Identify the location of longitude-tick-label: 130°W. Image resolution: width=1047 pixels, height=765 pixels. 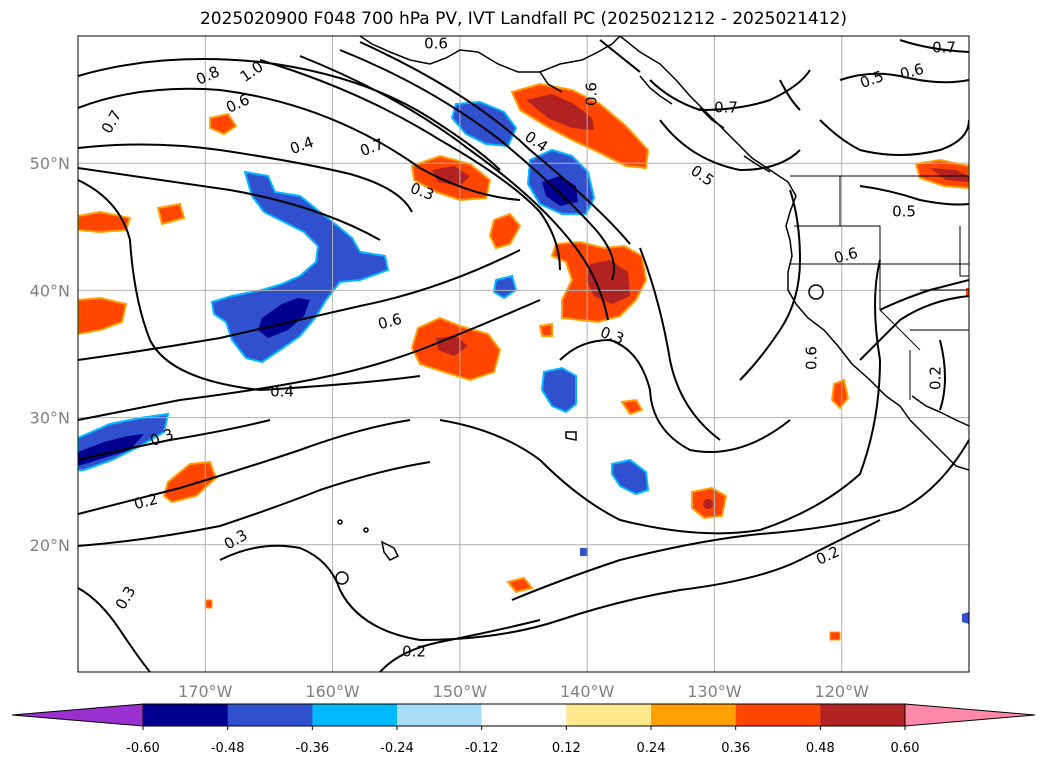
(714, 691).